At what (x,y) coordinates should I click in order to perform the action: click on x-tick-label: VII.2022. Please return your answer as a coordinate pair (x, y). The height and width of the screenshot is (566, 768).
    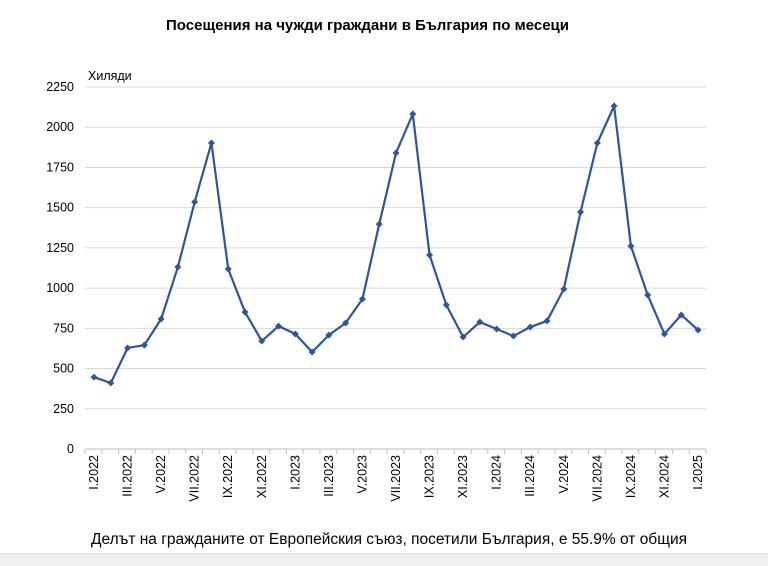
    Looking at the image, I should click on (195, 478).